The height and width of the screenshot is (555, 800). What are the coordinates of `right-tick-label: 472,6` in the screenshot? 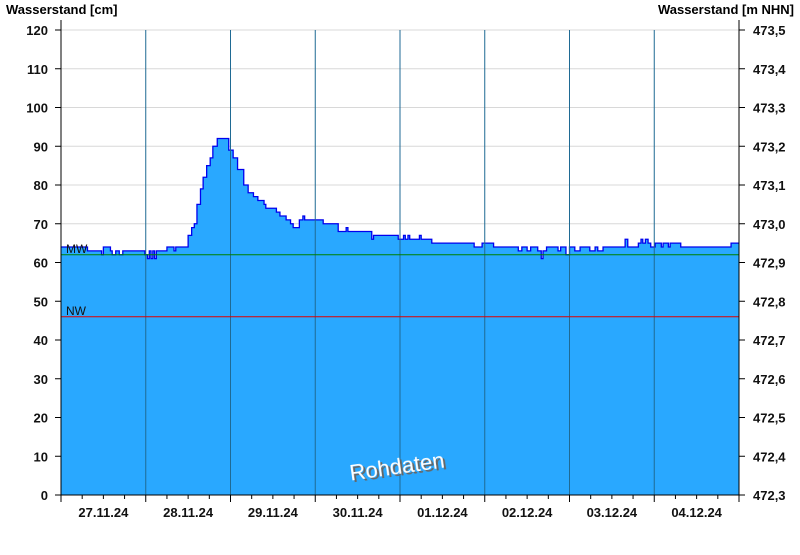 It's located at (769, 379).